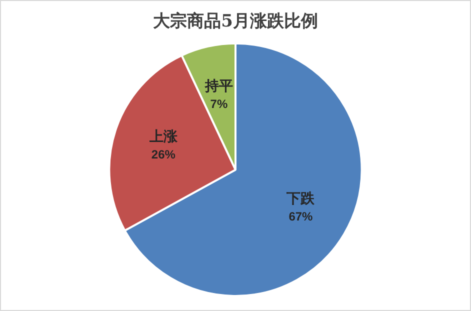 This screenshot has height=311, width=471. Describe the element at coordinates (163, 136) in the screenshot. I see `slice-label: 上涨` at that location.